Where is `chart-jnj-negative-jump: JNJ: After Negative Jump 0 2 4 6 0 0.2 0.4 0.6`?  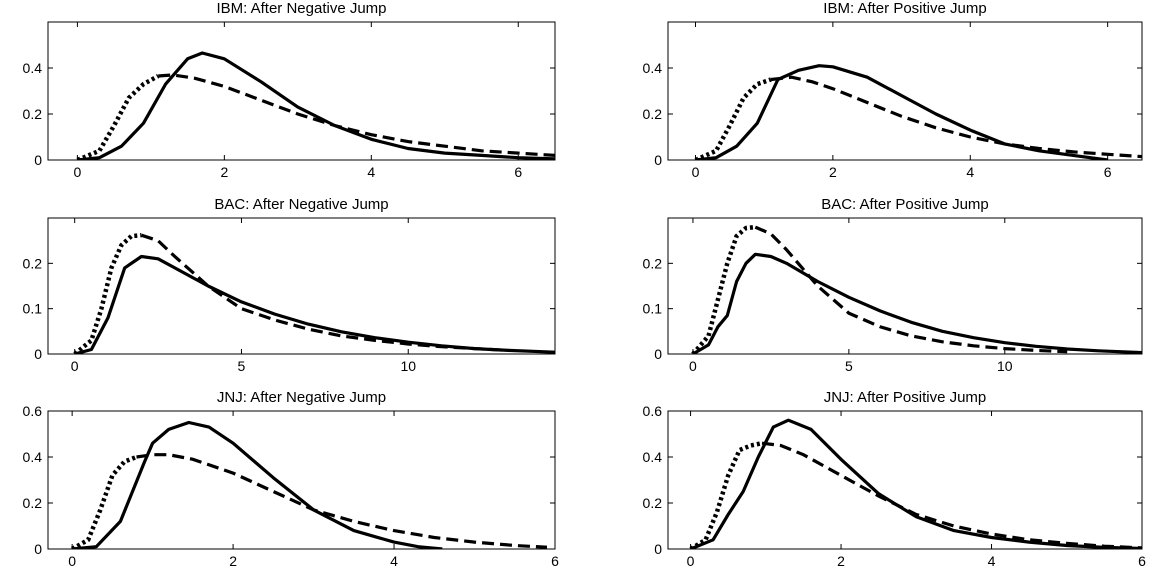
chart-jnj-negative-jump: JNJ: After Negative Jump 0 2 4 6 0 0.2 0.4 0.6 is located at coordinates (291, 479).